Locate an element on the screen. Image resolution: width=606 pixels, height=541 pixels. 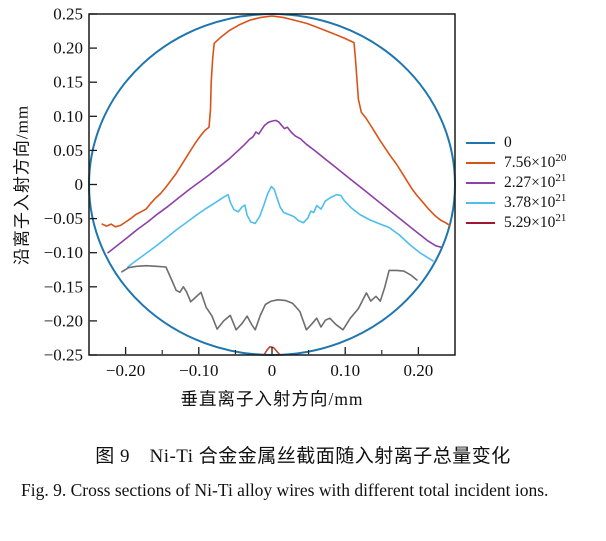
y-tick-label: −0.05 is located at coordinates (63, 218).